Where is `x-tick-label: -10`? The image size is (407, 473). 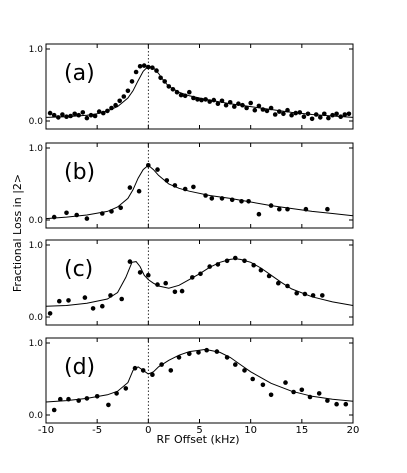
x-tick-label: -10 is located at coordinates (46, 430).